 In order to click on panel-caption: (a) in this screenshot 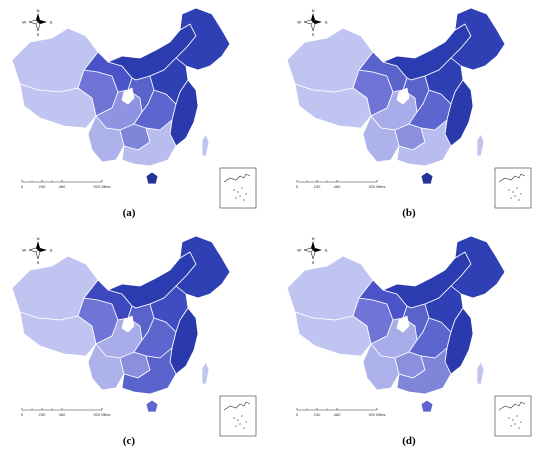, I will do `click(129, 213)`.